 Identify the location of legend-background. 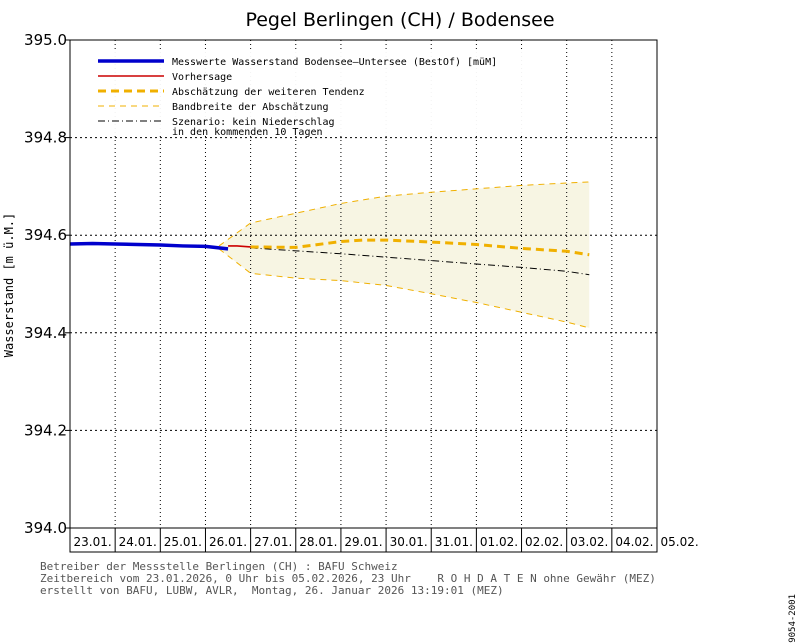
(318, 94).